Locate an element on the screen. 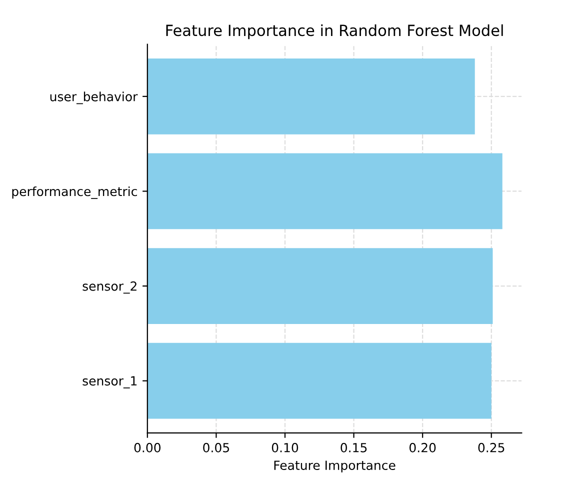  x-axis-title: Feature Importance is located at coordinates (335, 466).